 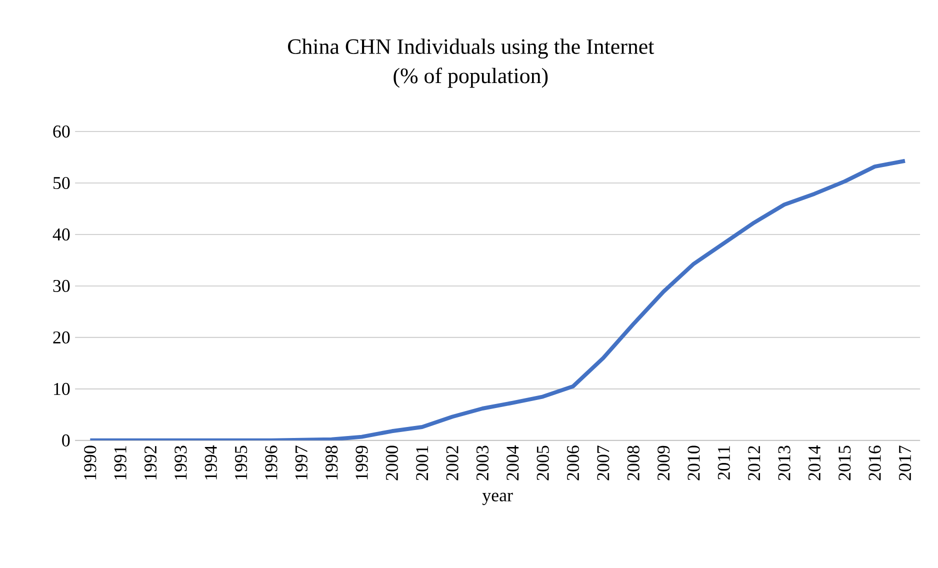 I want to click on y-tick-label: 0, so click(x=66, y=440).